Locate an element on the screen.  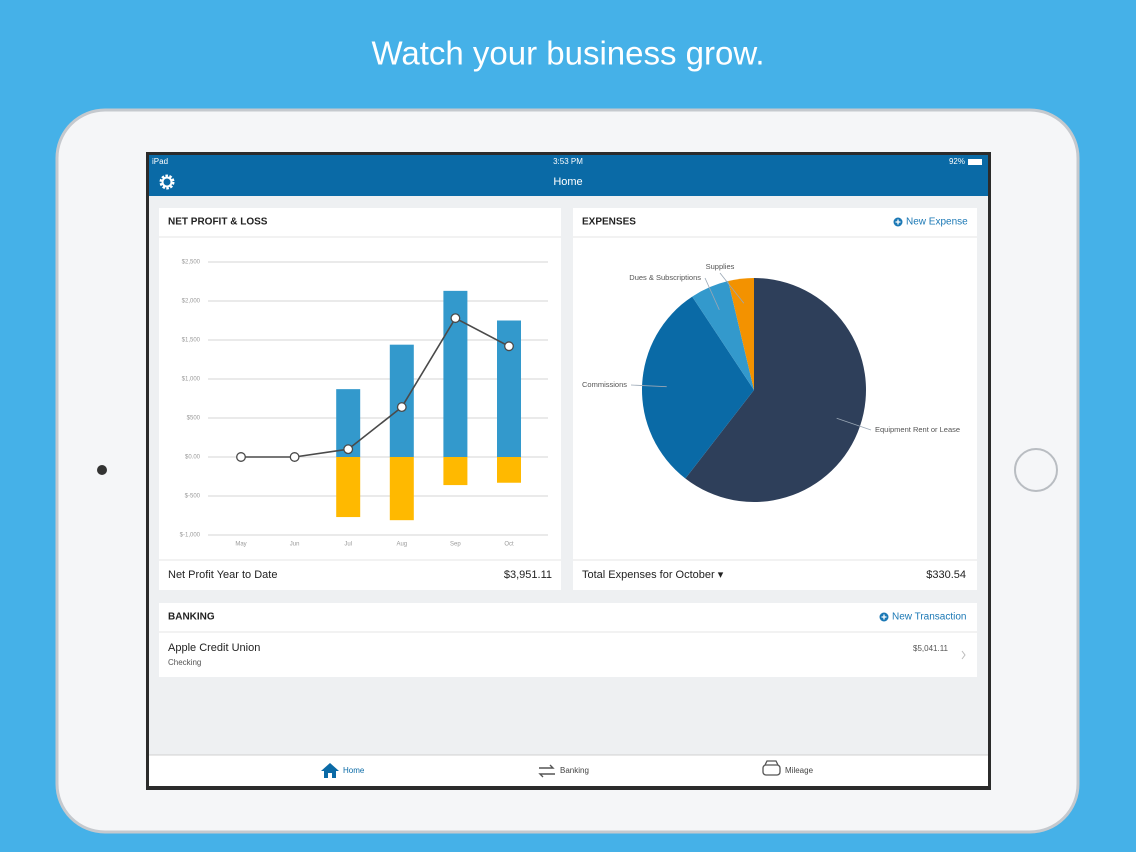
x-tick-label: May is located at coordinates (240, 545).